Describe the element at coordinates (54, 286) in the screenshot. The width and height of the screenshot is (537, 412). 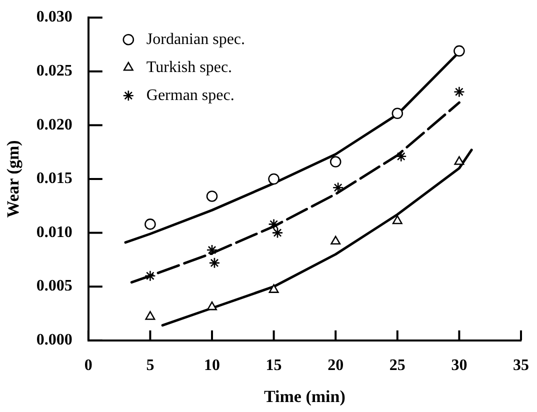
I see `y-tick-label: 0.005` at that location.